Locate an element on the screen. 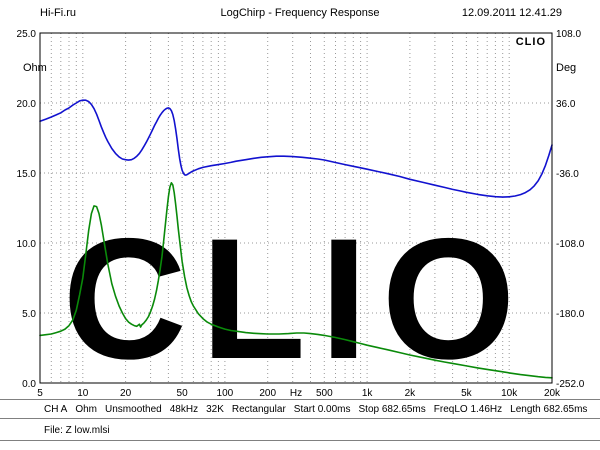 The height and width of the screenshot is (450, 600). y-right-tick-label: -36.0 is located at coordinates (567, 174).